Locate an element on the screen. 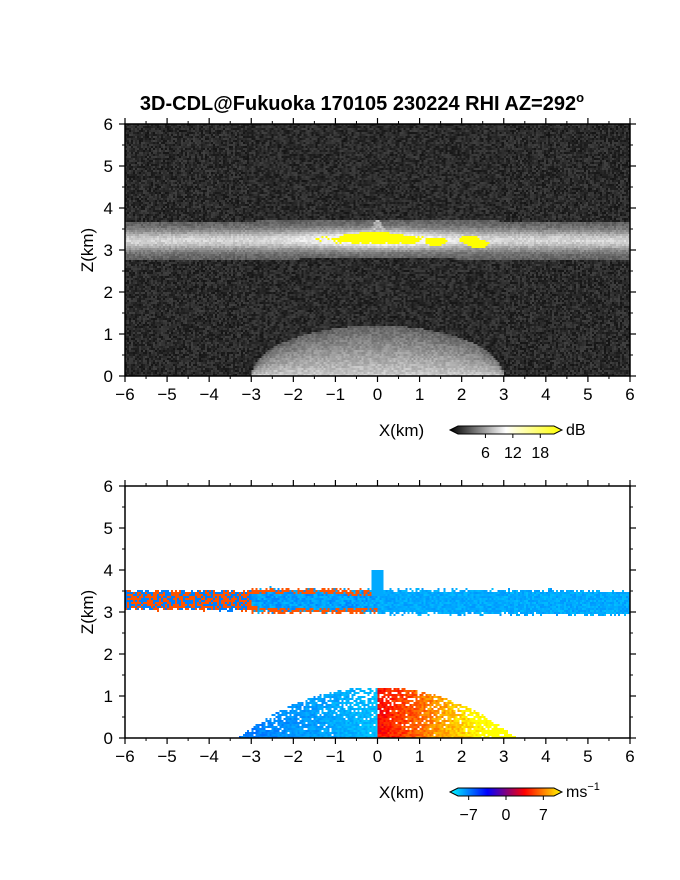 The image size is (680, 880). colorbar: 6 12 18 dB is located at coordinates (517, 442).